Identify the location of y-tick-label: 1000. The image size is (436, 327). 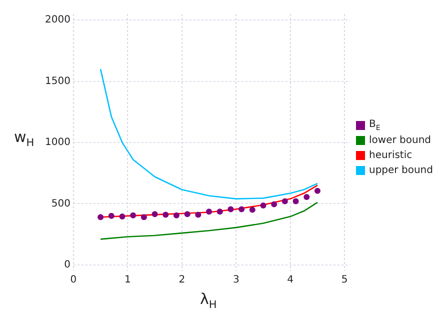
(57, 142).